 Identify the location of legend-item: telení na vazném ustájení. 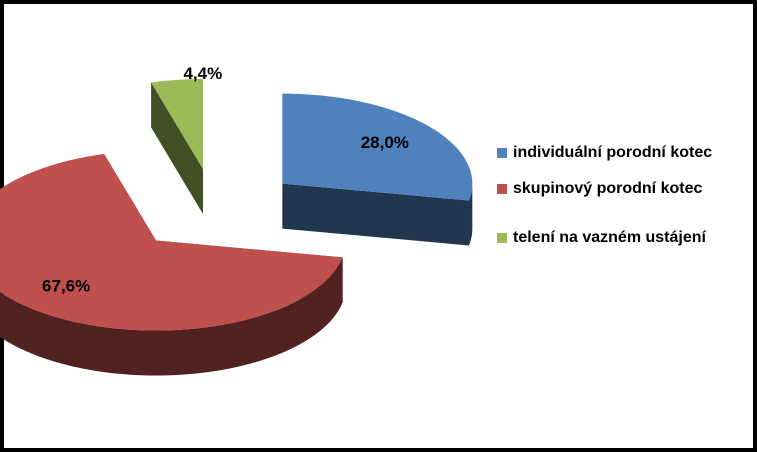
(612, 237).